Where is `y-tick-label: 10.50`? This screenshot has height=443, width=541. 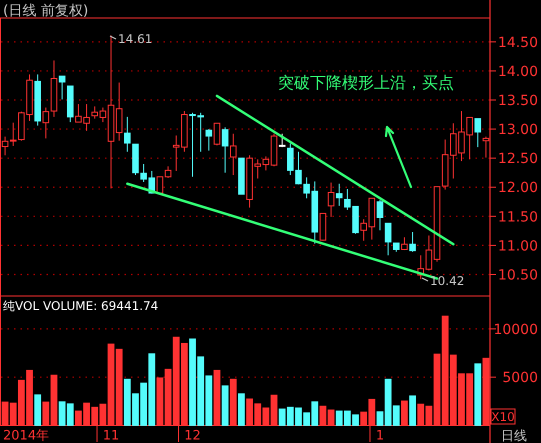 y-tick-label: 10.50 is located at coordinates (518, 275).